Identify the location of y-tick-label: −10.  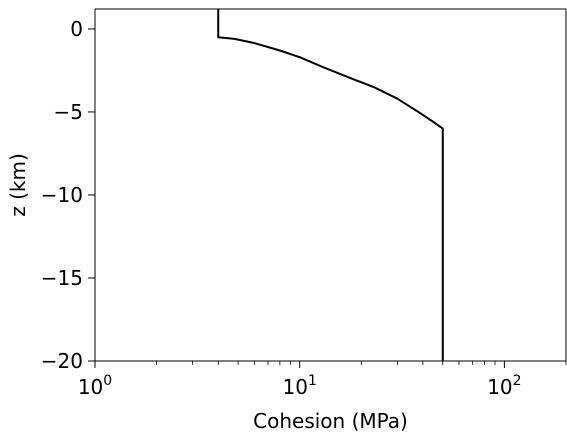
(62, 195).